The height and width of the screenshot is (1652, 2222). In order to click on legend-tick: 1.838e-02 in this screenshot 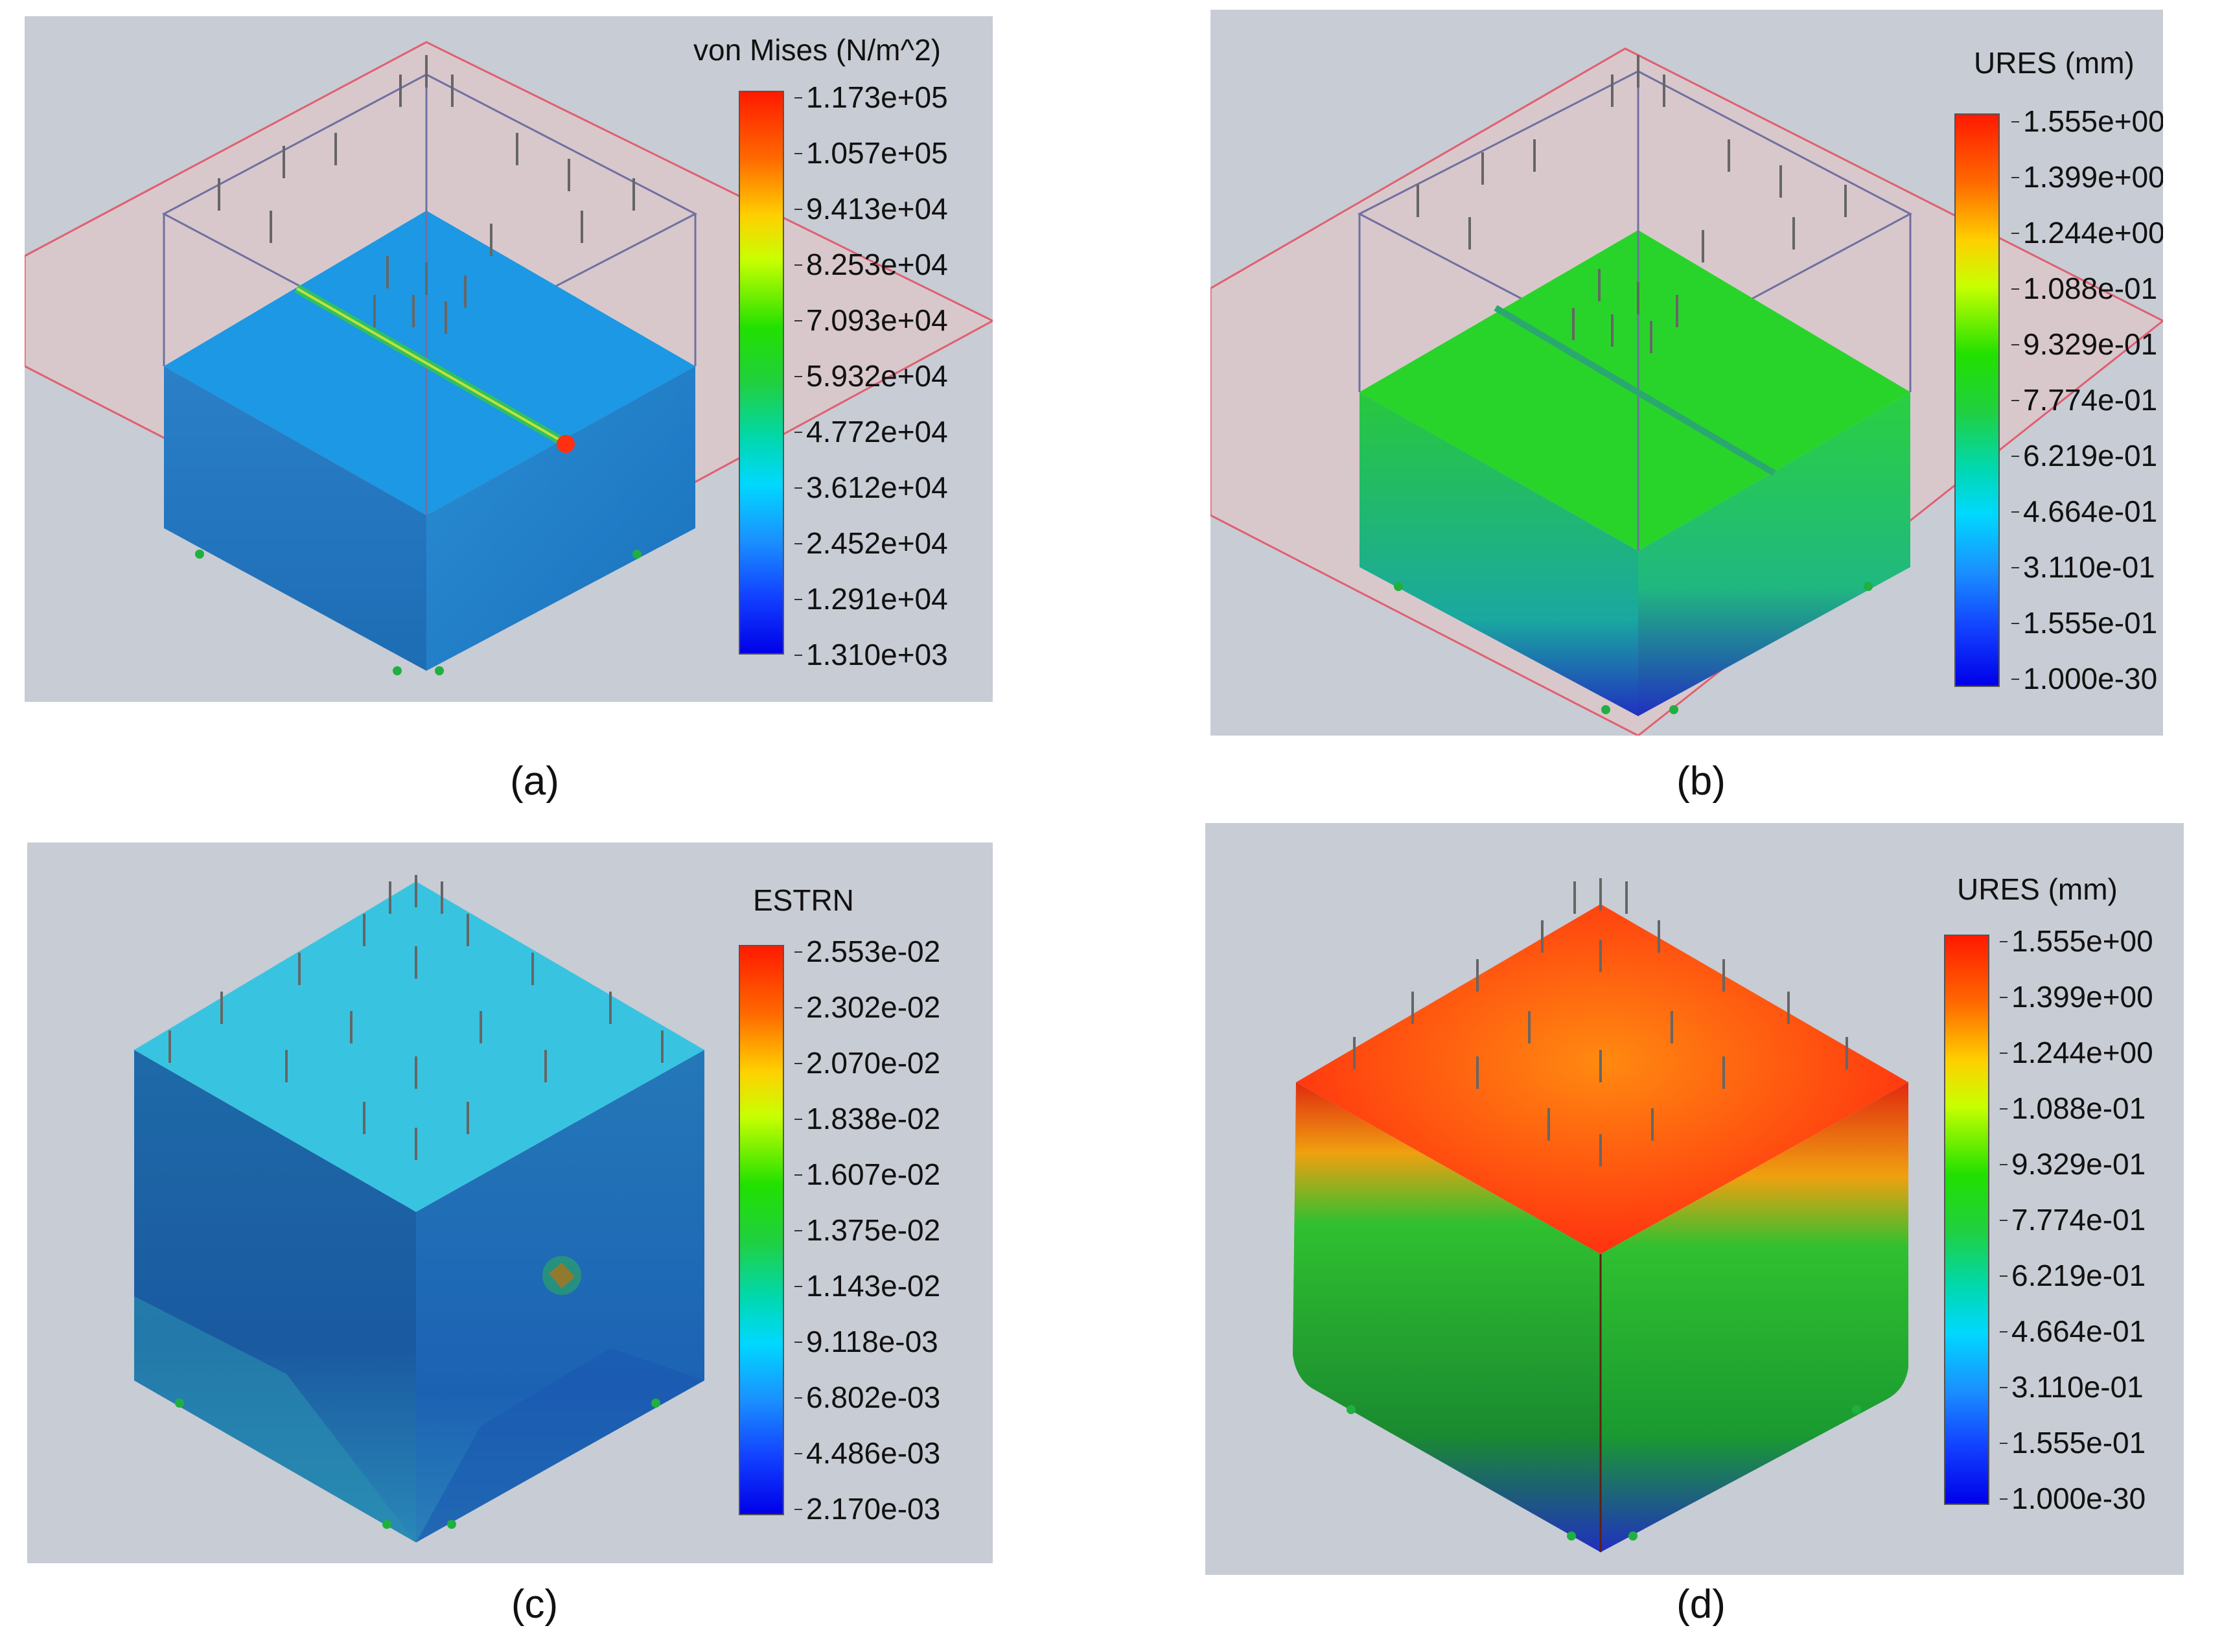, I will do `click(867, 1118)`.